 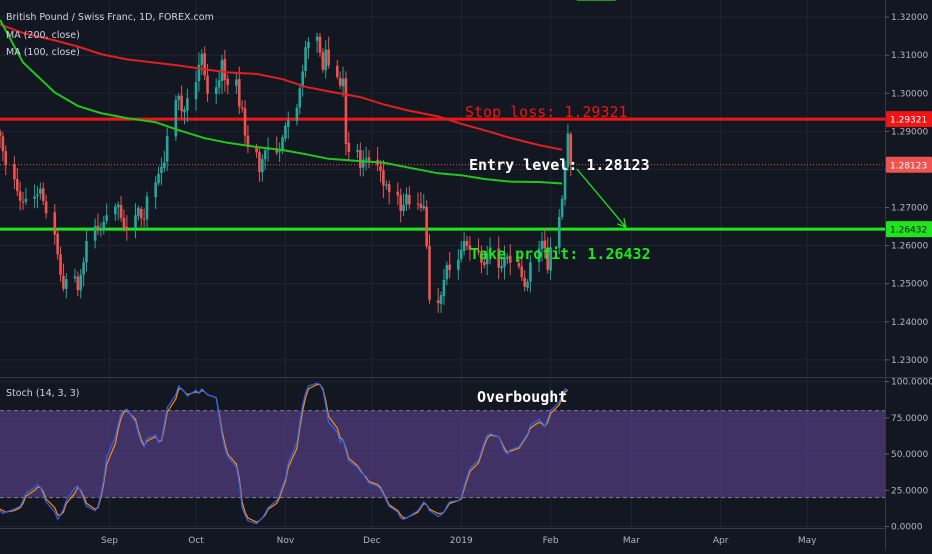 I want to click on target-arrow-head, so click(x=622, y=223).